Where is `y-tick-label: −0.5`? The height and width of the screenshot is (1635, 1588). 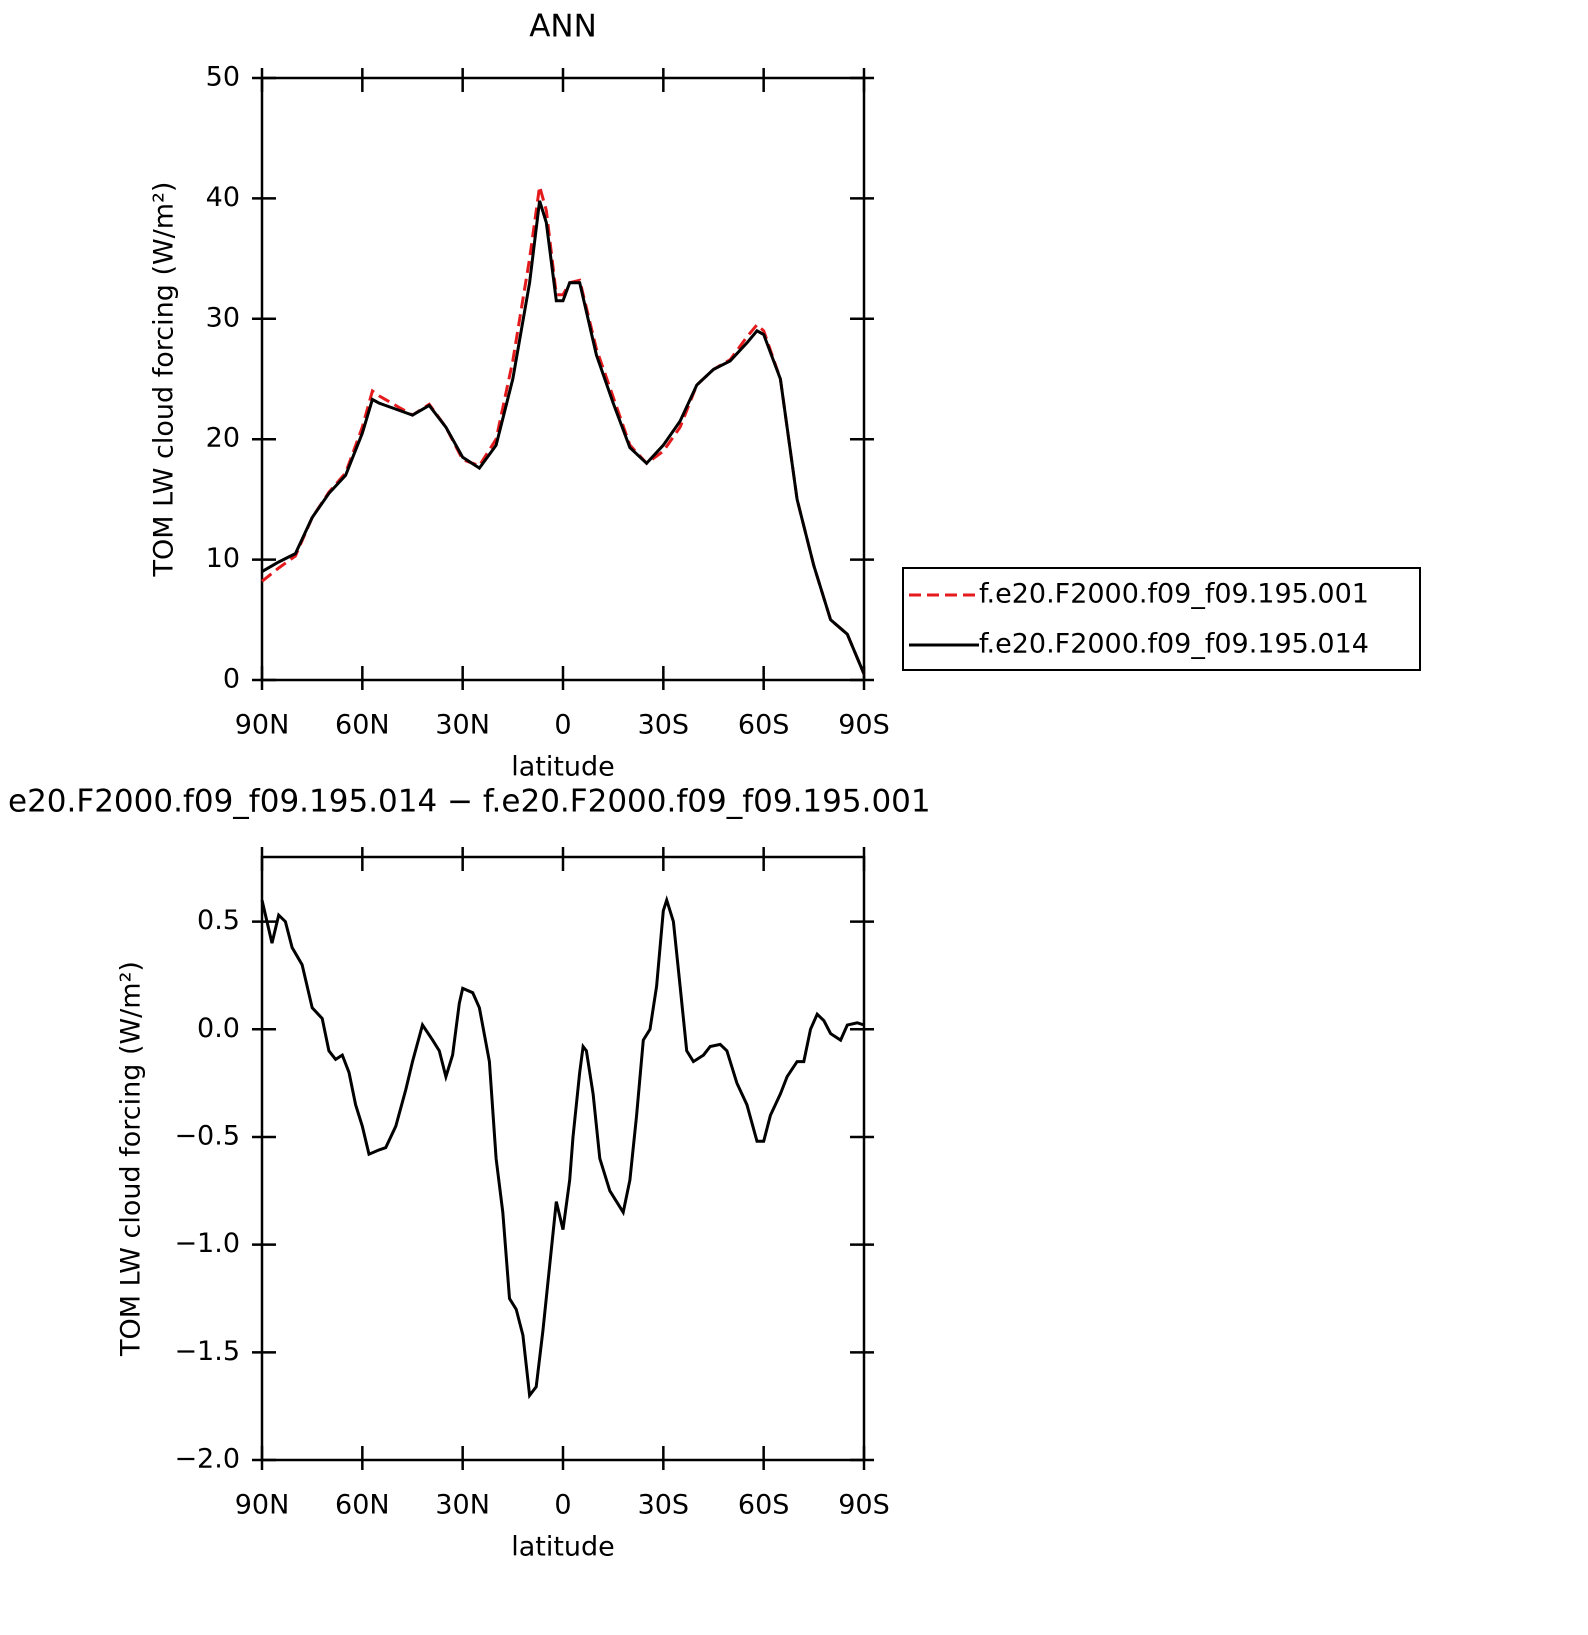 y-tick-label: −0.5 is located at coordinates (207, 1135).